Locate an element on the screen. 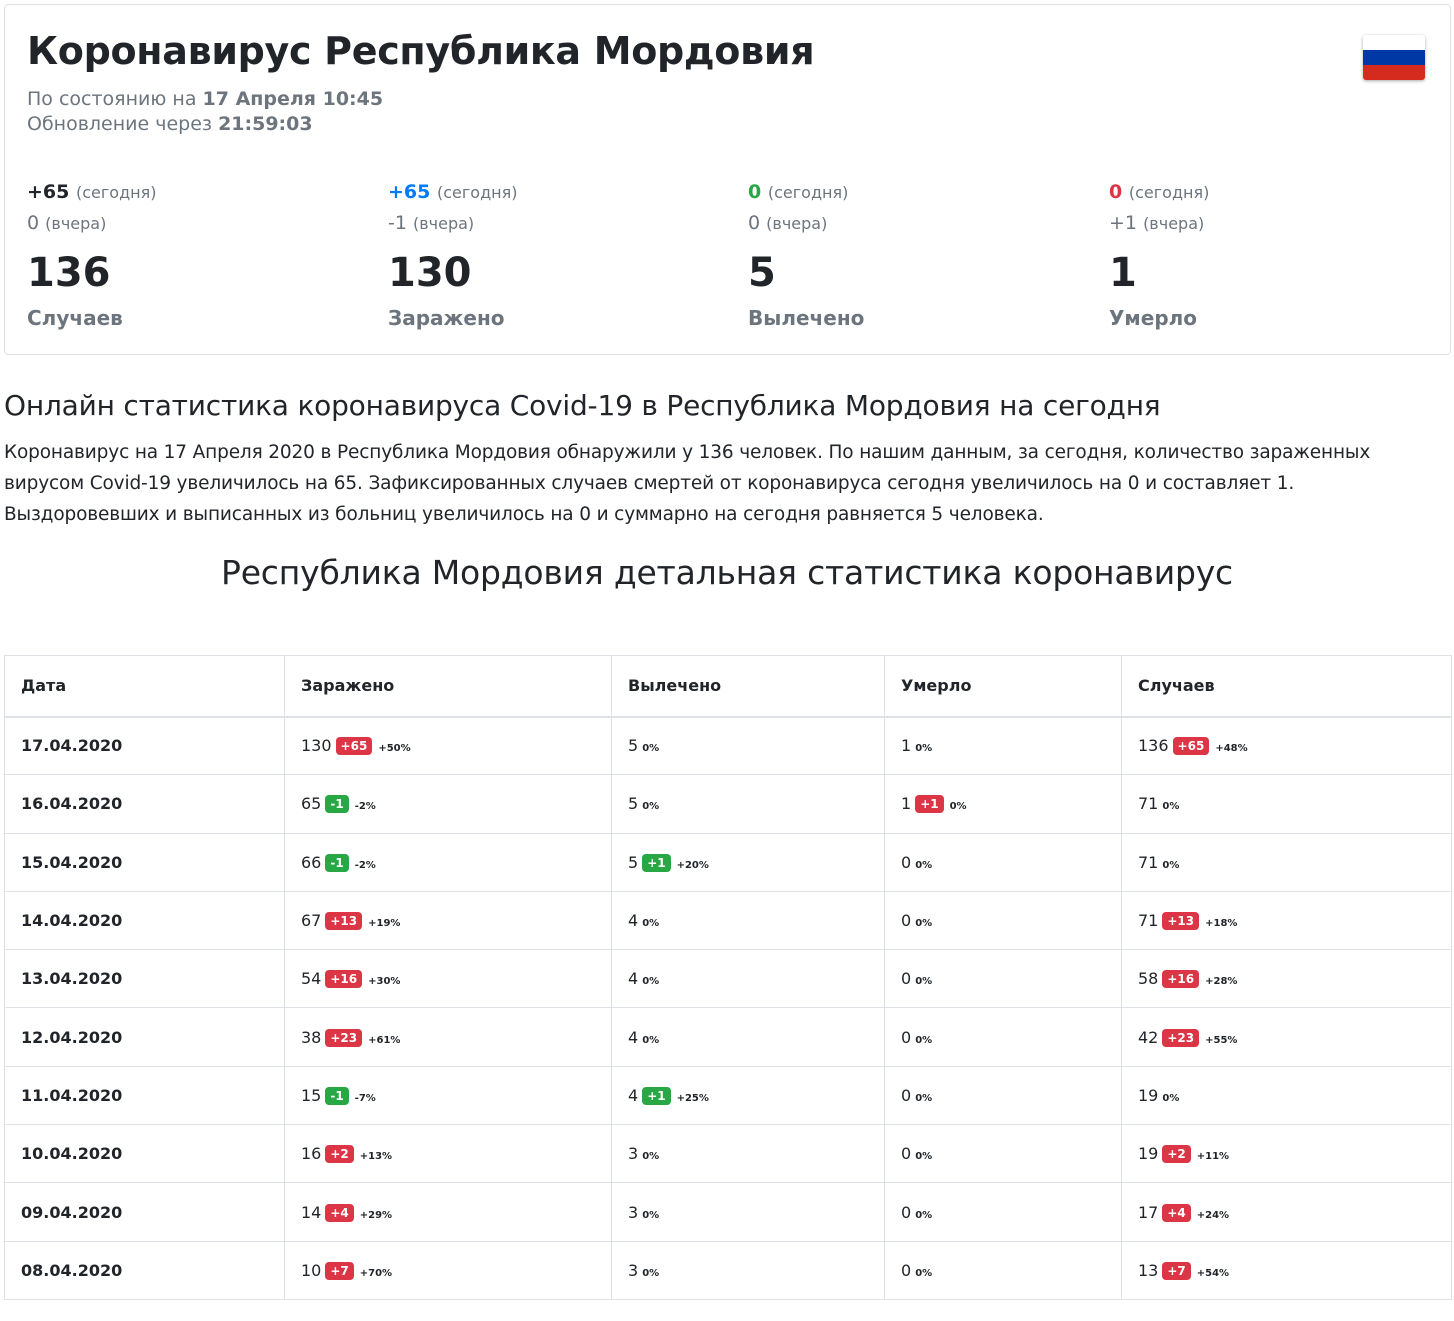 The height and width of the screenshot is (1321, 1454). cell-value: 19 is located at coordinates (1148, 1154).